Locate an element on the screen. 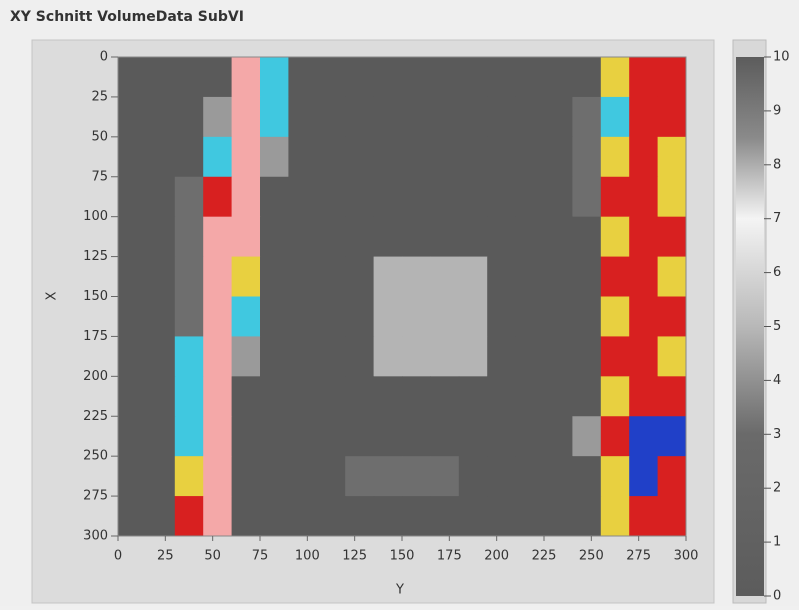  colorbar-tick-label: 0 is located at coordinates (777, 596).